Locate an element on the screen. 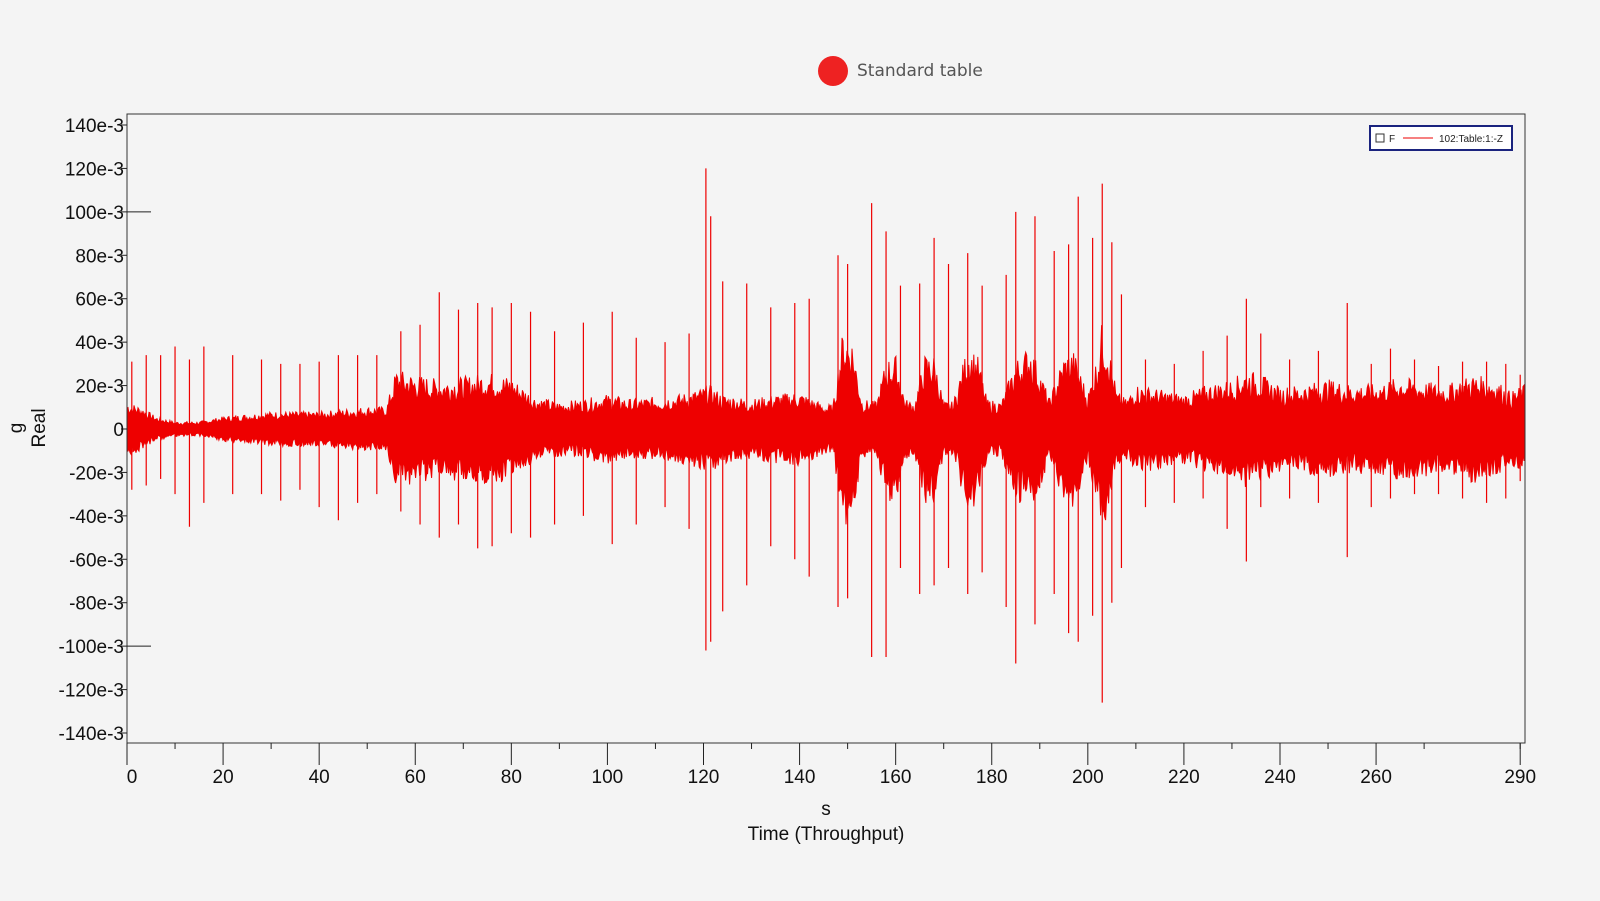  x-tick-label: 180 is located at coordinates (992, 777).